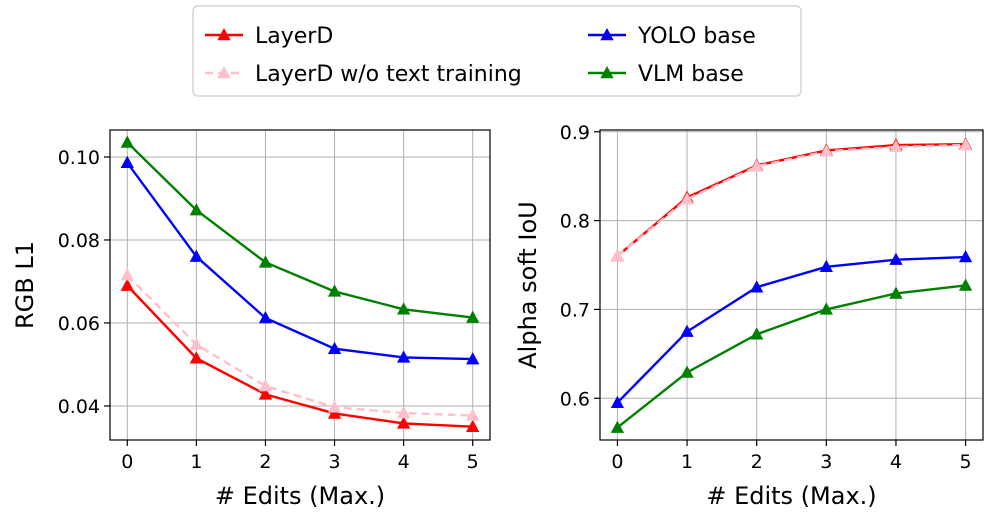 The image size is (996, 523). I want to click on y-tick-label: 0.06, so click(79, 324).